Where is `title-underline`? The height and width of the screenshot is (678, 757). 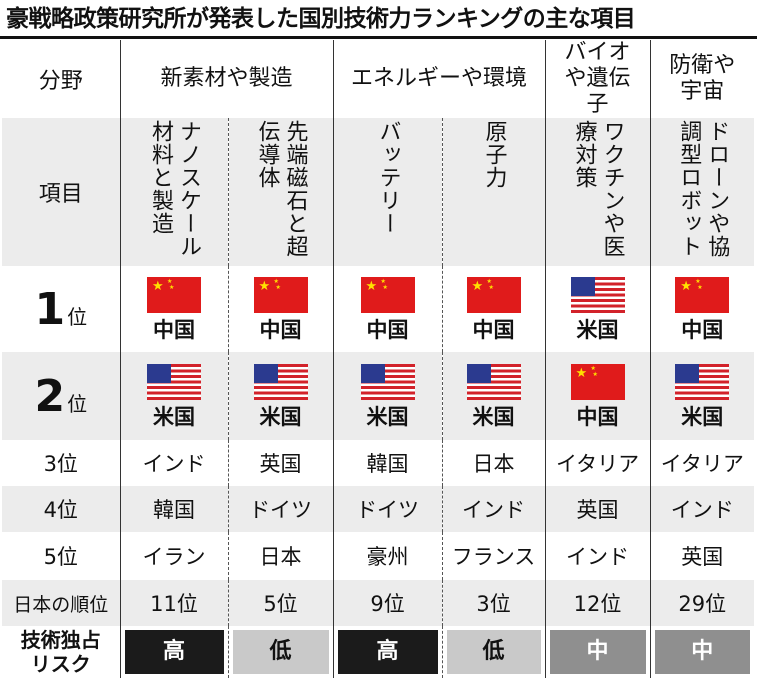
title-underline is located at coordinates (378, 37).